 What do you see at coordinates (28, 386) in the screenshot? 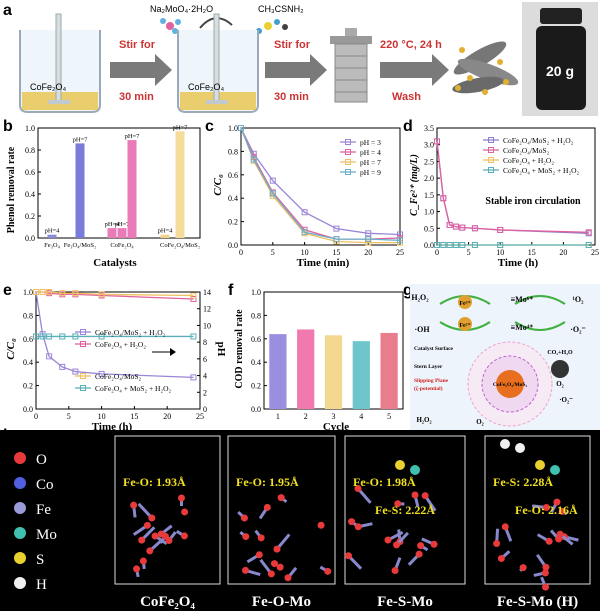
I see `e-ytick-label: 0.2` at bounding box center [28, 386].